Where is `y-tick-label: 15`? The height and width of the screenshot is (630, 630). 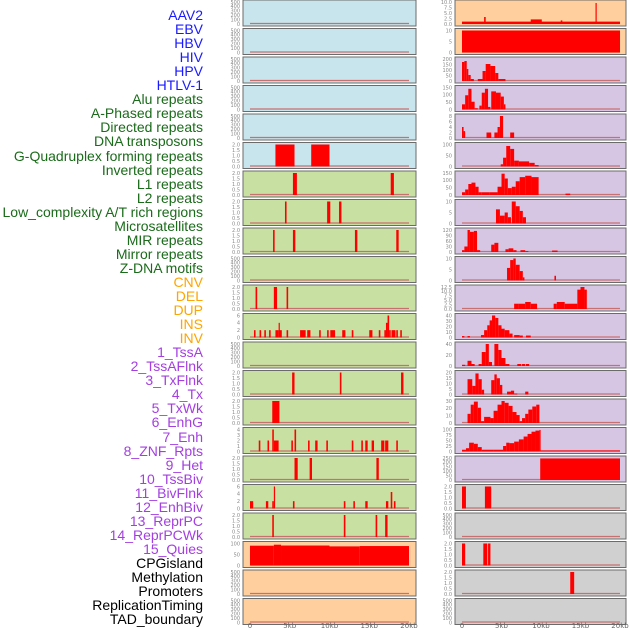
y-tick-label: 15 is located at coordinates (449, 379).